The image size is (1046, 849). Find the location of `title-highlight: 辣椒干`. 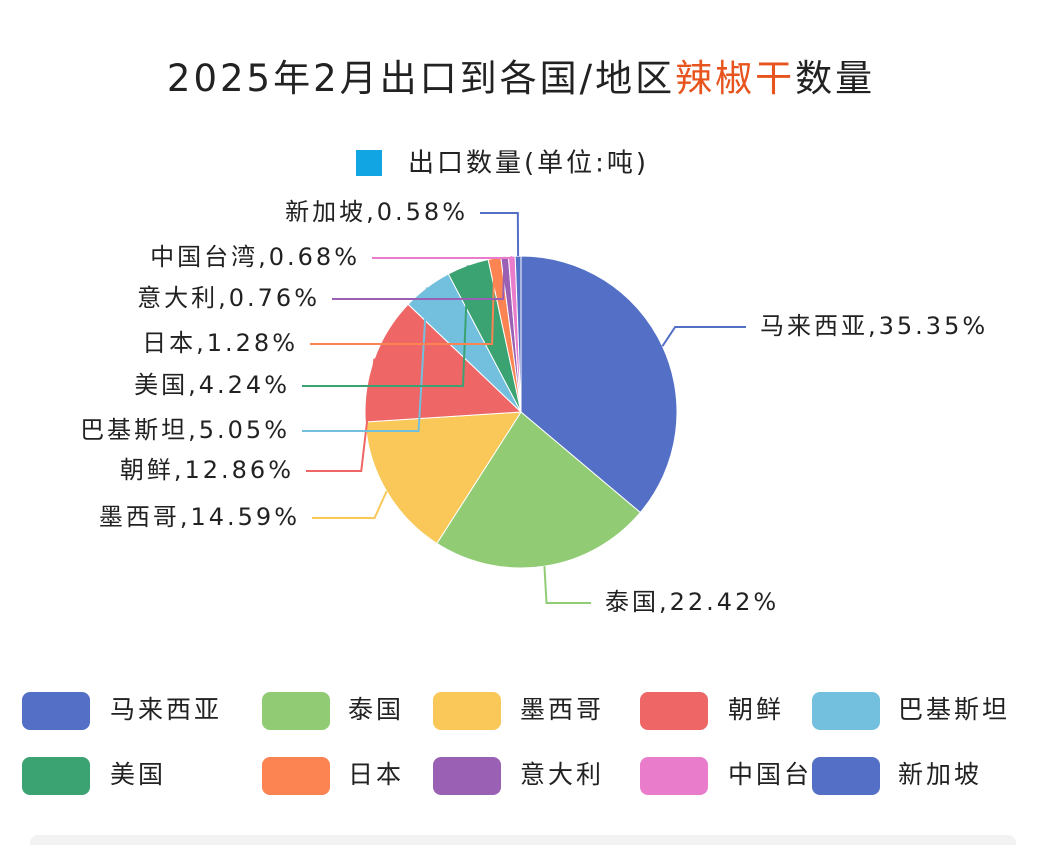

title-highlight: 辣椒干 is located at coordinates (735, 78).